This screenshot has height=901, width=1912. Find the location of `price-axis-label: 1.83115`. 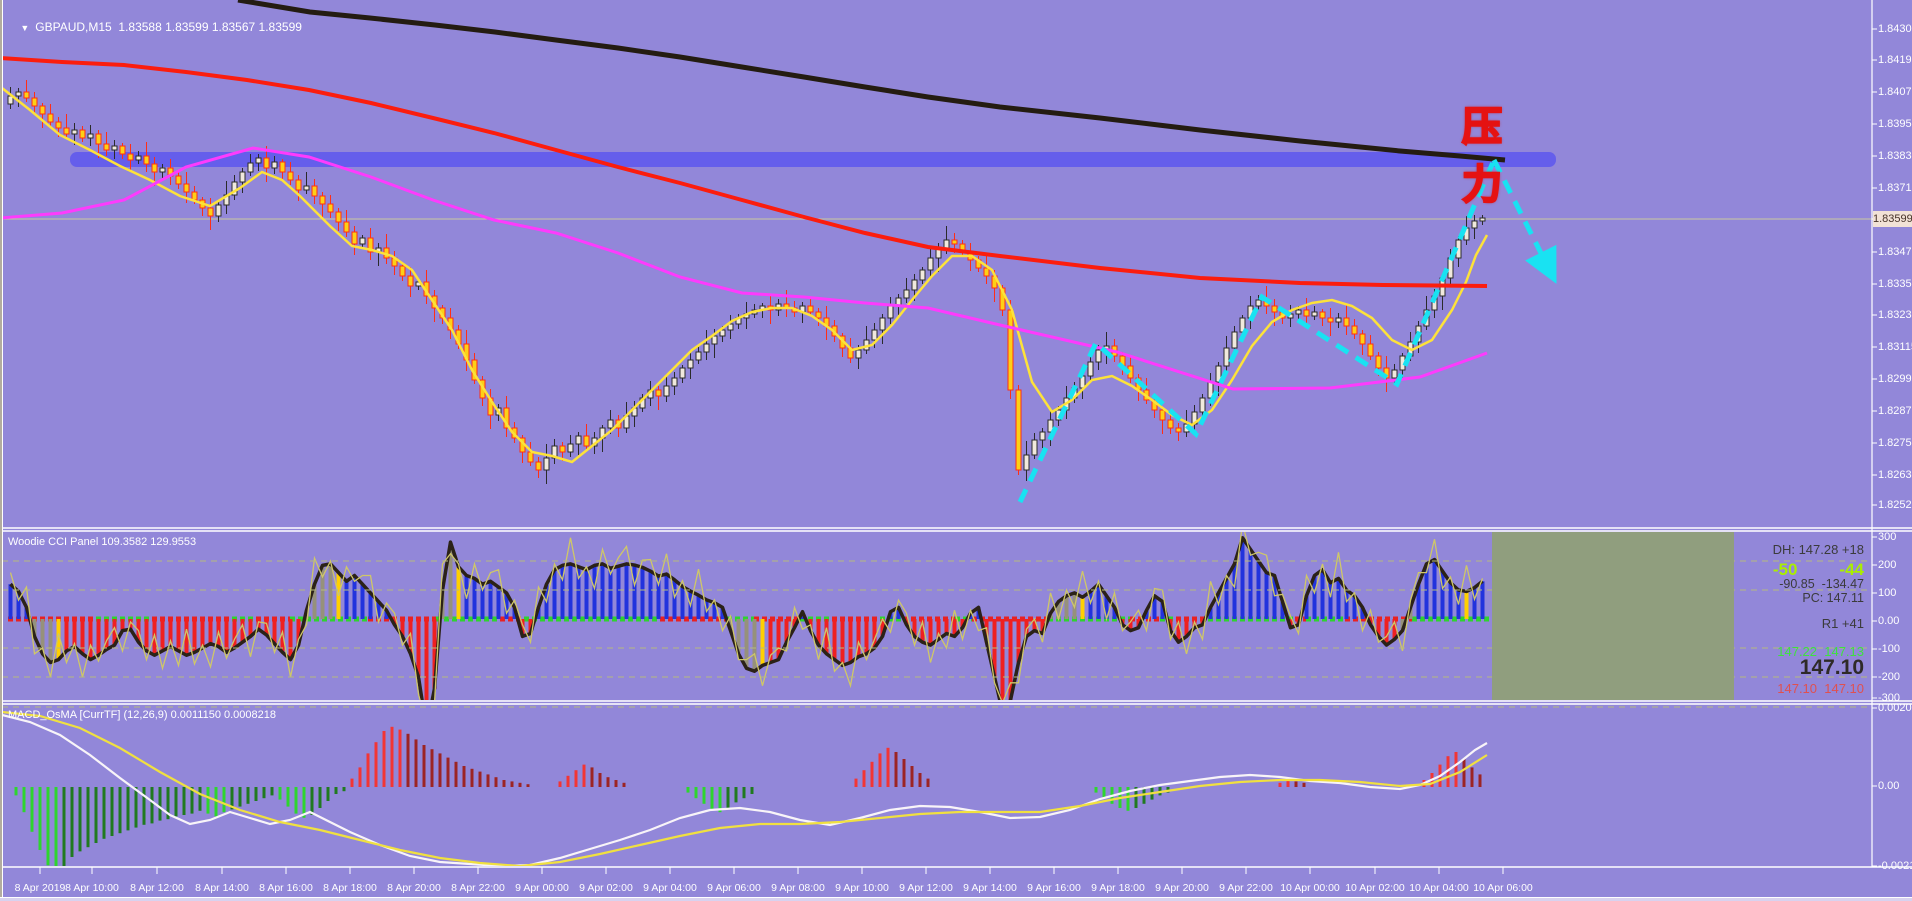

price-axis-label: 1.83115 is located at coordinates (1895, 347).